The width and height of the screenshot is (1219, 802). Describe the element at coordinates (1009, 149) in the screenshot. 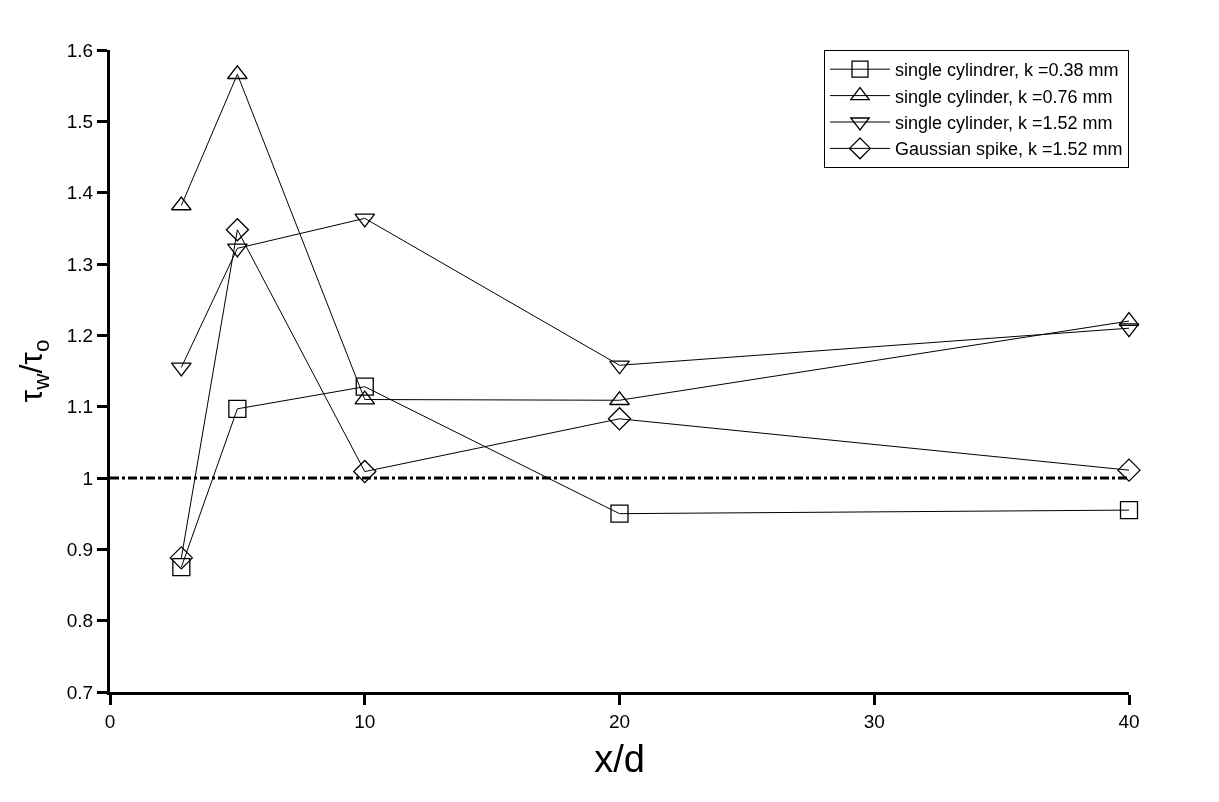

I see `legend-label: Gaussian spike, k =1.52 mm` at that location.